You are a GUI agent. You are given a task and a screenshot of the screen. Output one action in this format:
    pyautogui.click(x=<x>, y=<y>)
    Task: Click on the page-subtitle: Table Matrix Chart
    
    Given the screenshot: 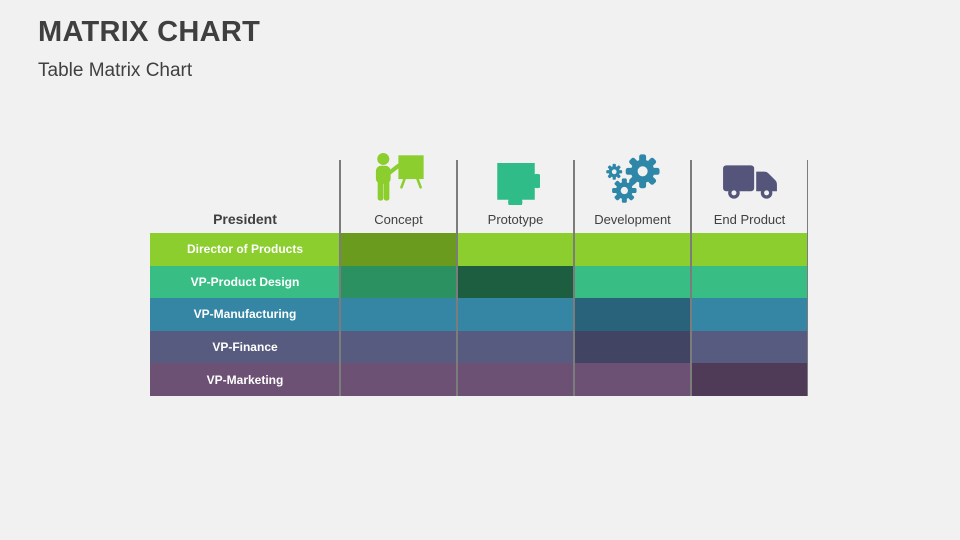 What is the action you would take?
    pyautogui.click(x=115, y=70)
    